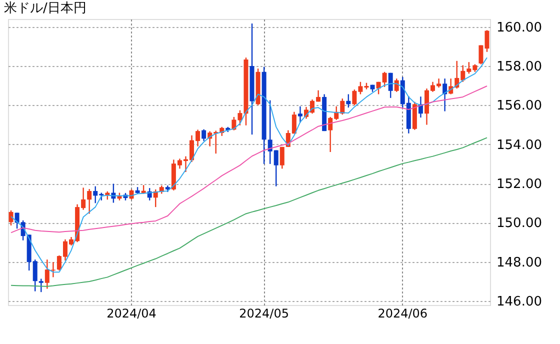 The height and width of the screenshot is (344, 560). Describe the element at coordinates (519, 67) in the screenshot. I see `y-tick-label: 158.00` at that location.